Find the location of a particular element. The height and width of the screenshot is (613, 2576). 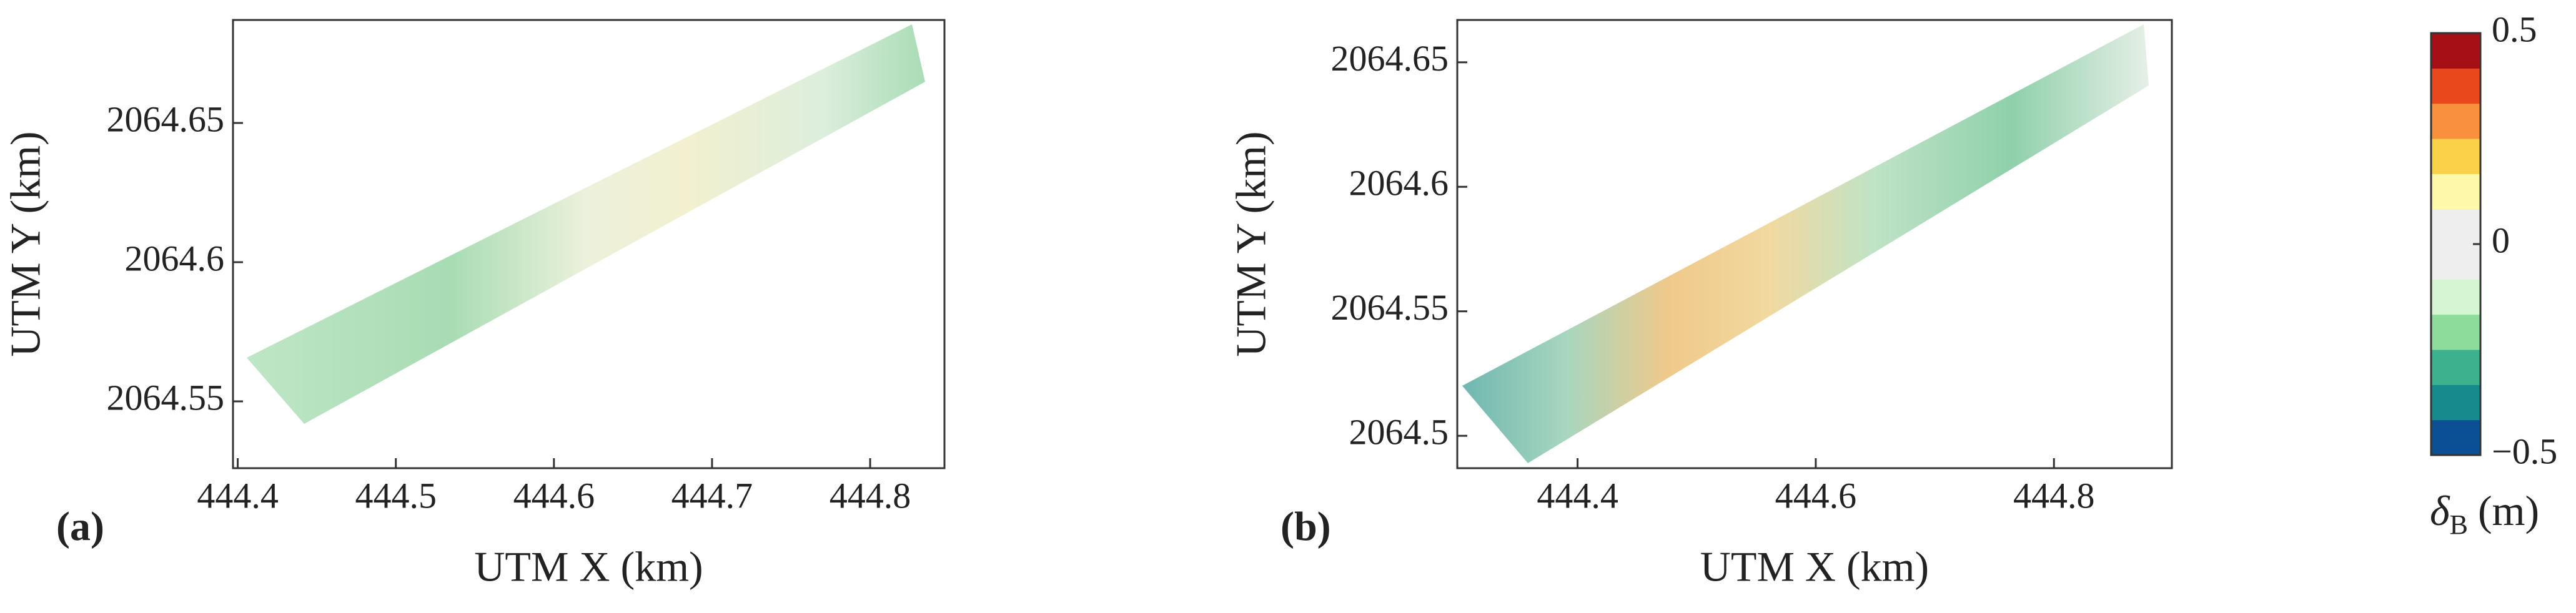

colorbar-tick-label: −0.5 is located at coordinates (2524, 451).